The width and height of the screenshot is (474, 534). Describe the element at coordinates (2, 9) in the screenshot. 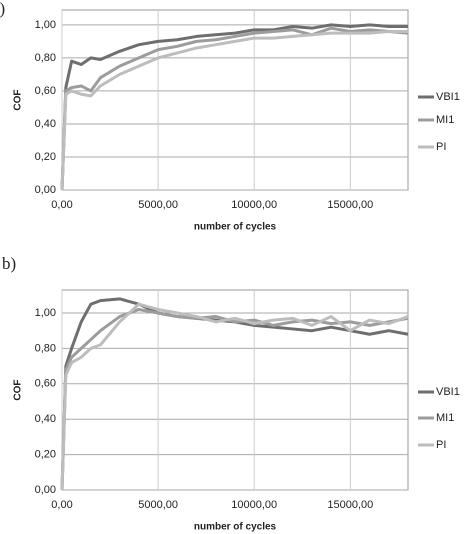

I see `panel-label: a)` at that location.